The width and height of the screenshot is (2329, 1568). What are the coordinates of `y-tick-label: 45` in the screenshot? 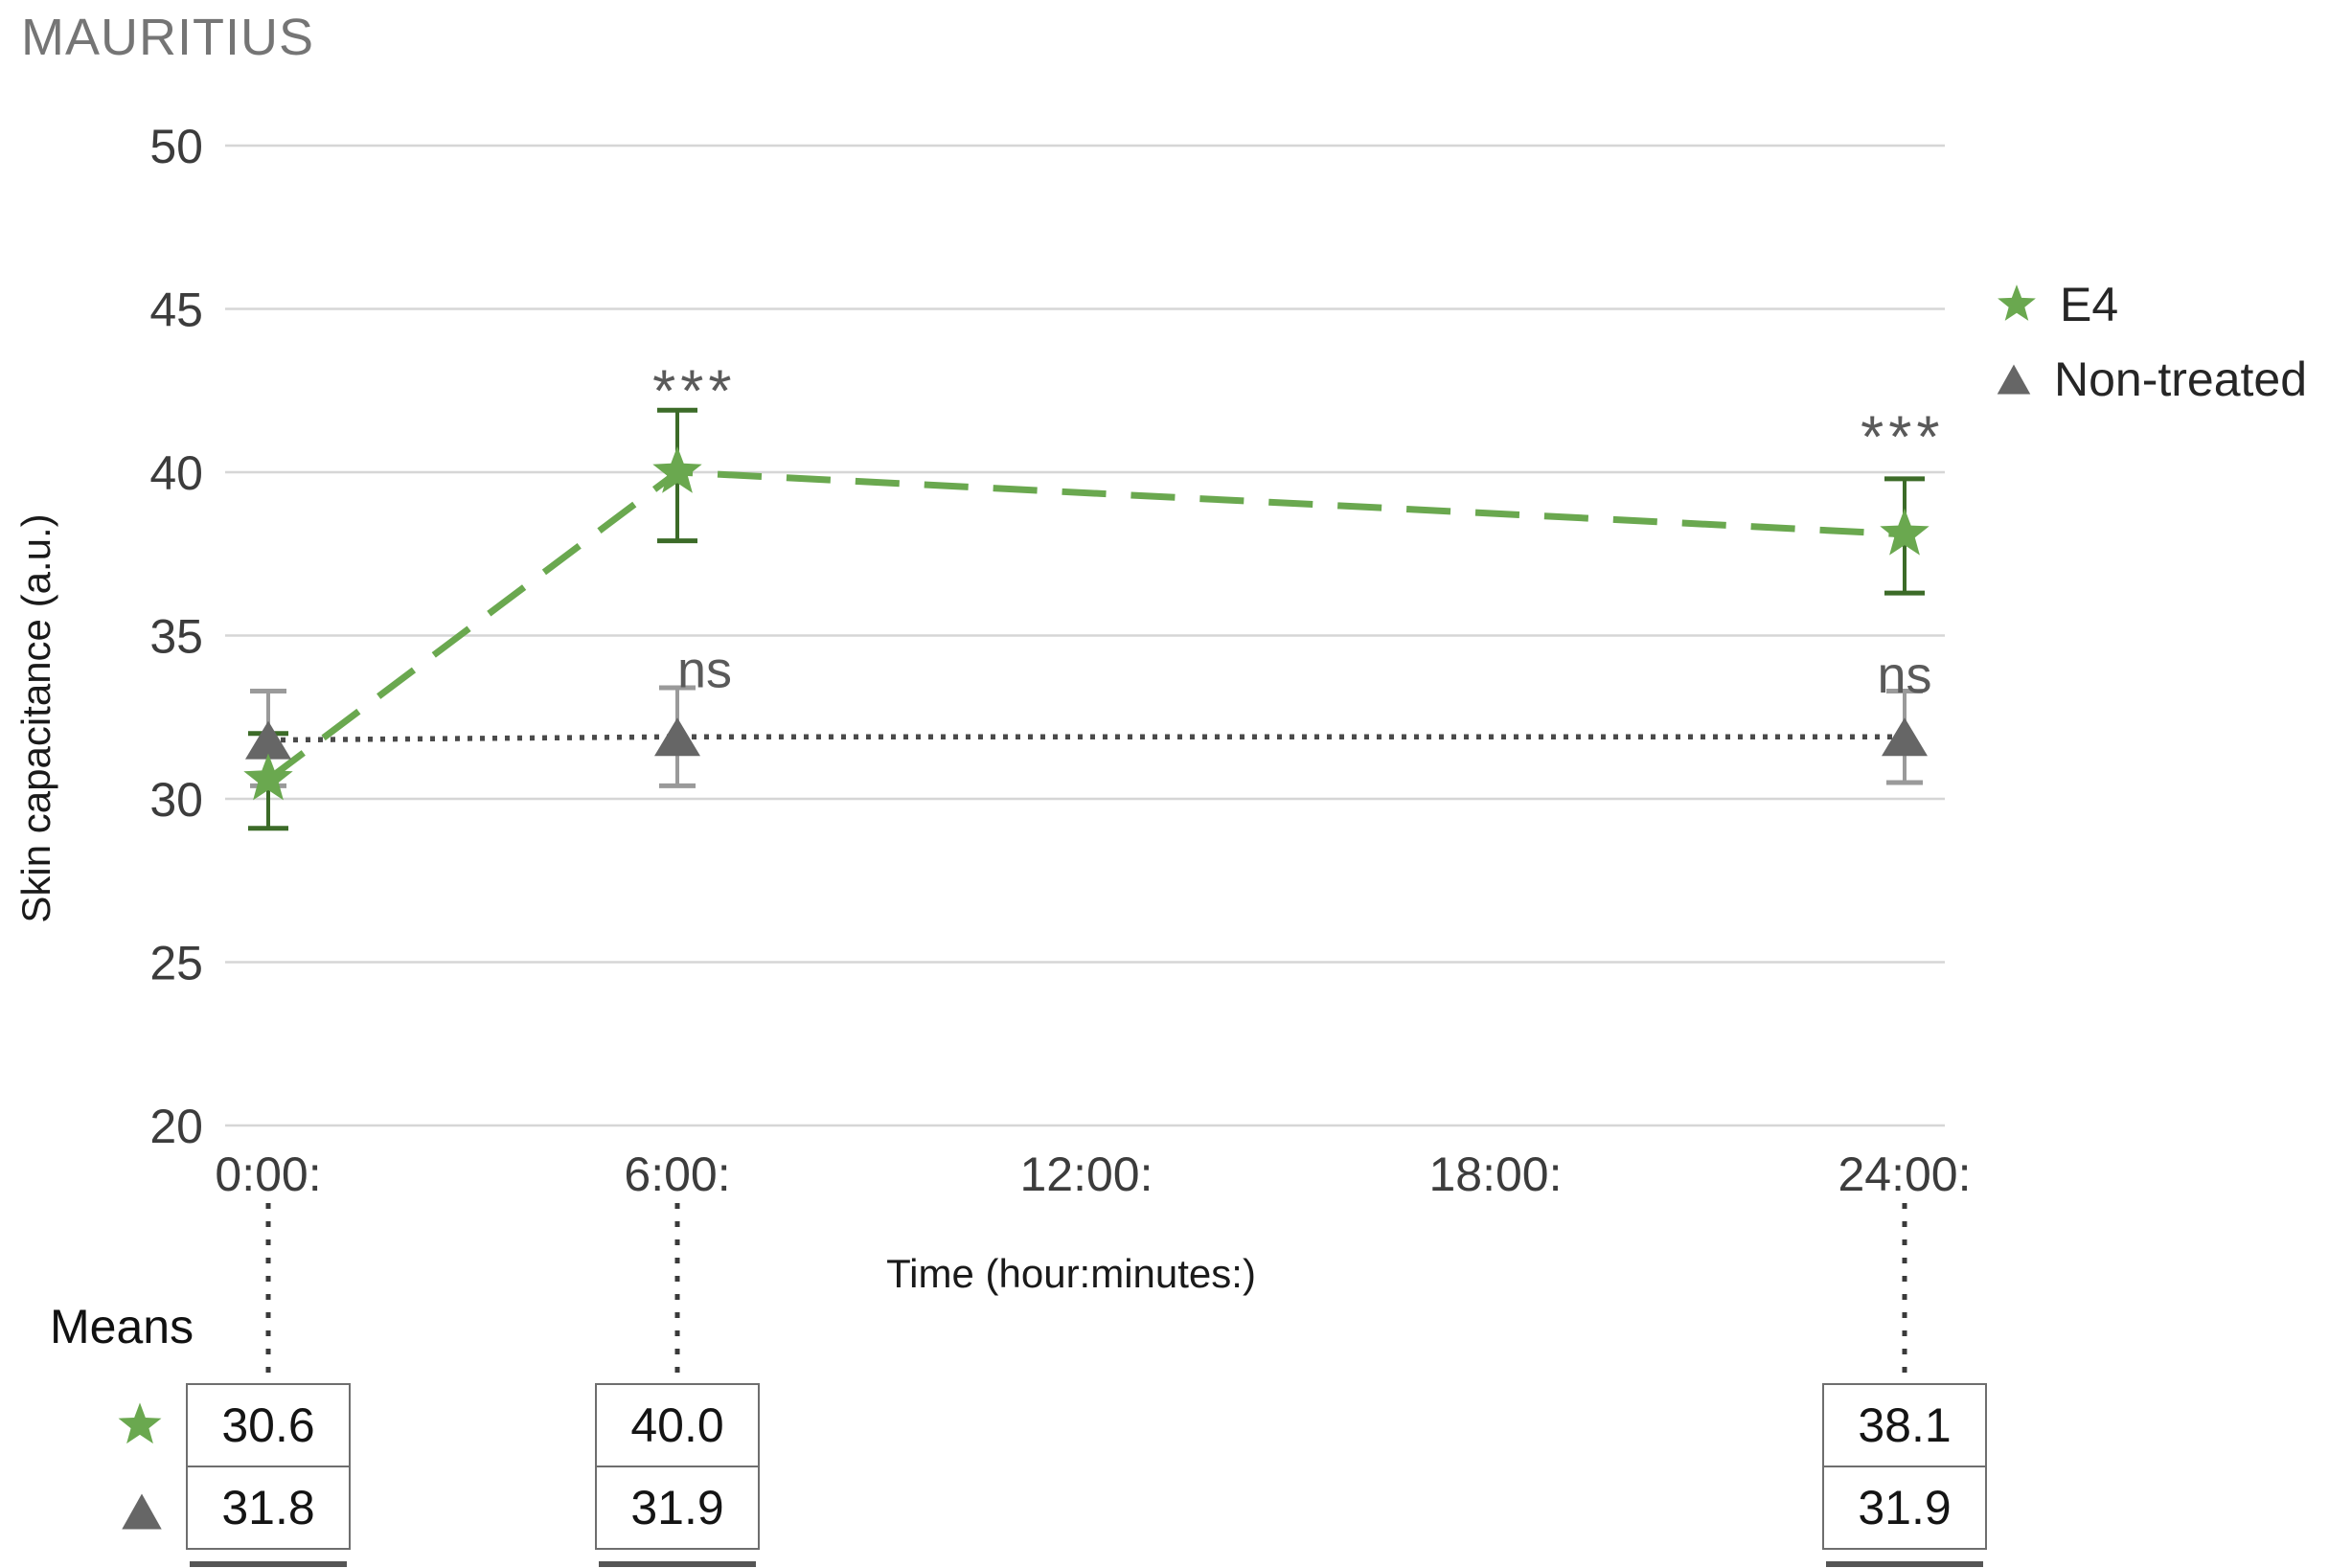 It's located at (176, 311).